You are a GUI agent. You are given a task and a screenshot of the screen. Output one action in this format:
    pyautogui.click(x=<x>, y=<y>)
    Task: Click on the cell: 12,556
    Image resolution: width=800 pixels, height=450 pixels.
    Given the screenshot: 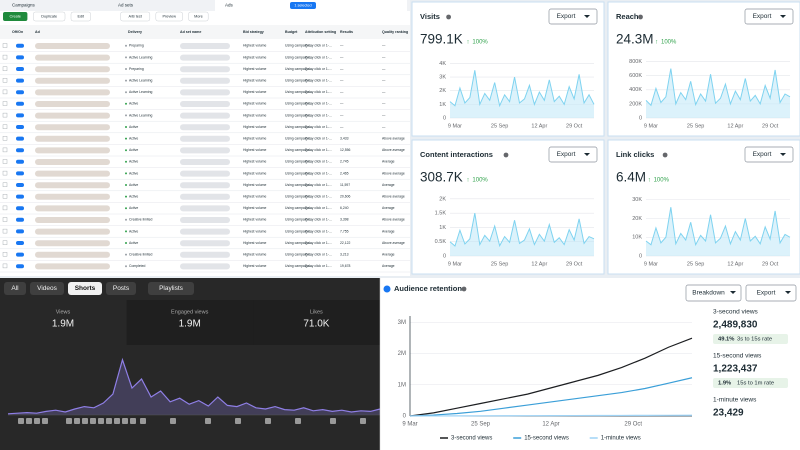 What is the action you would take?
    pyautogui.click(x=345, y=150)
    